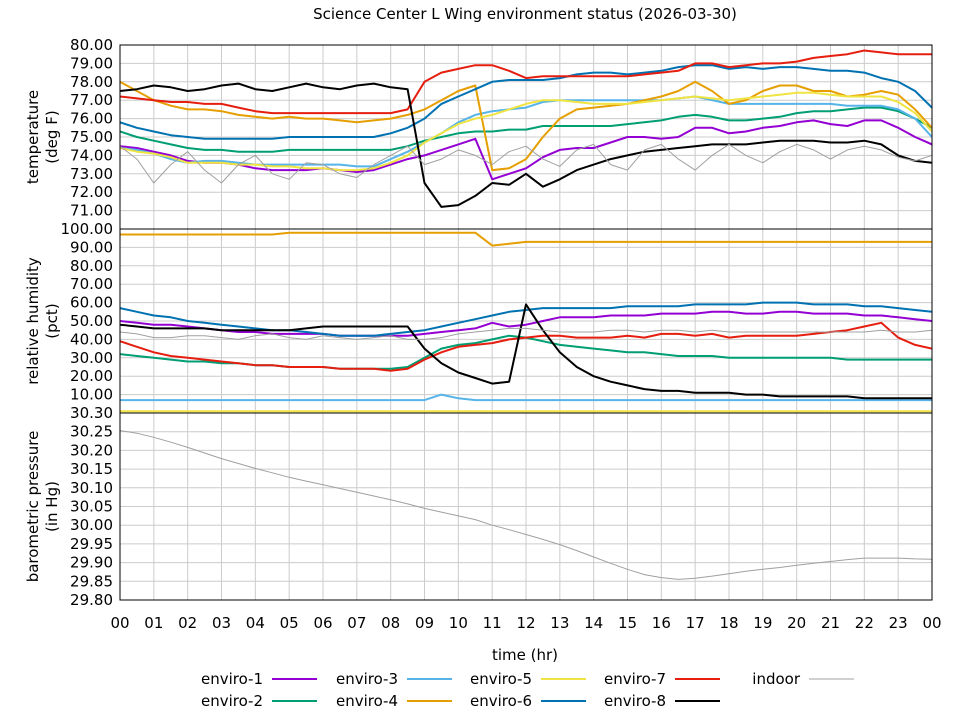 This screenshot has height=720, width=960. I want to click on y-tick-label: 74.00, so click(91, 155).